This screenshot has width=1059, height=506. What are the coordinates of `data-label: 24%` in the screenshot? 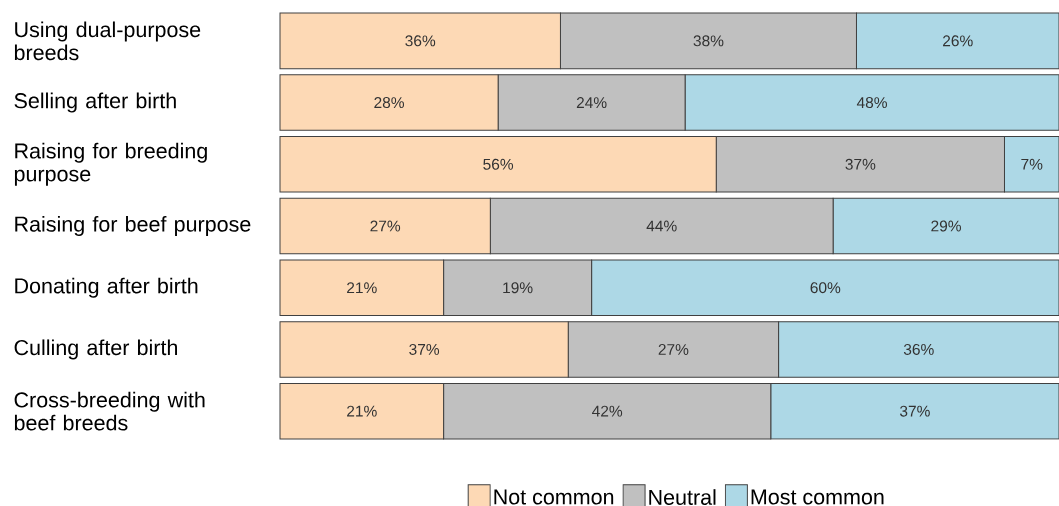 It's located at (591, 103).